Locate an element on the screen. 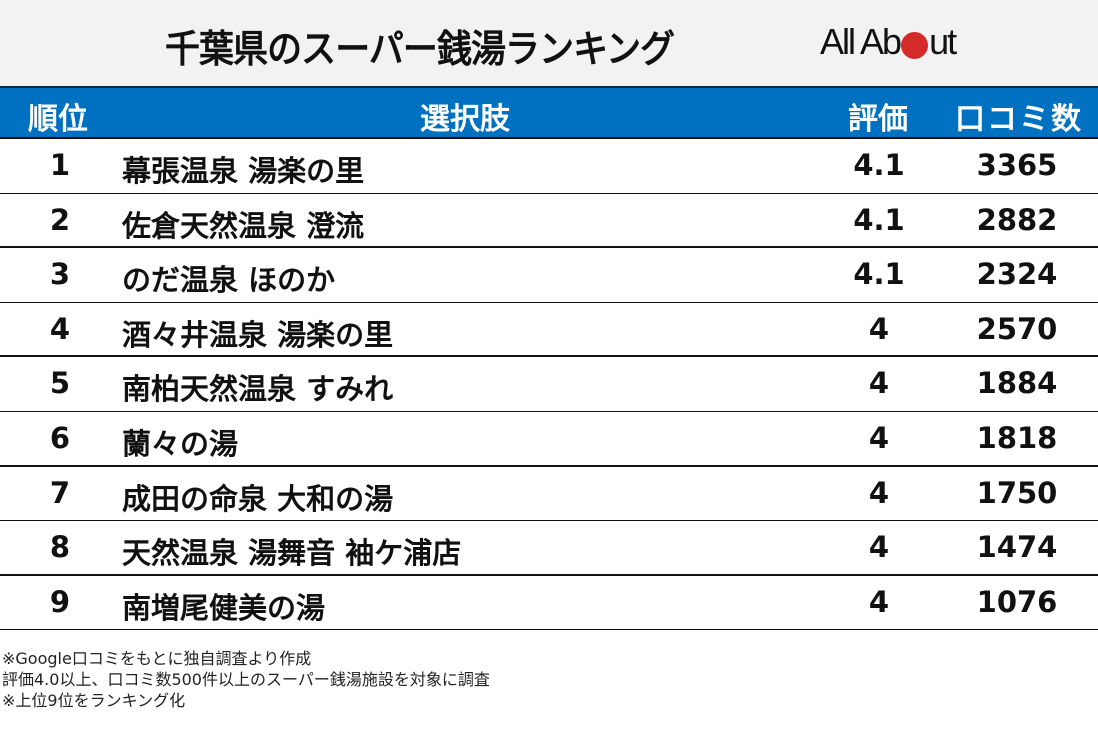 The image size is (1098, 741). reviews-cell: 2570 is located at coordinates (1017, 328).